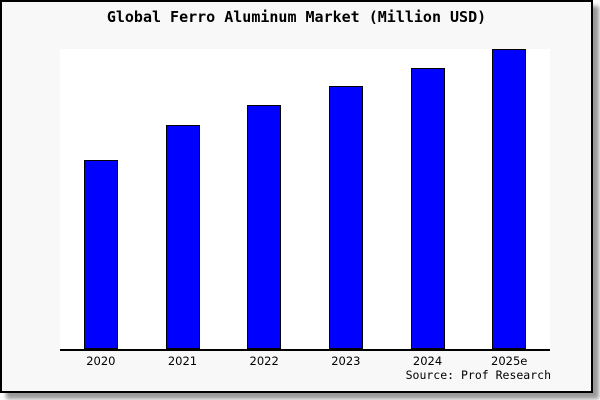 This screenshot has width=600, height=400. Describe the element at coordinates (346, 361) in the screenshot. I see `x-tick-label-2023: 2023` at that location.